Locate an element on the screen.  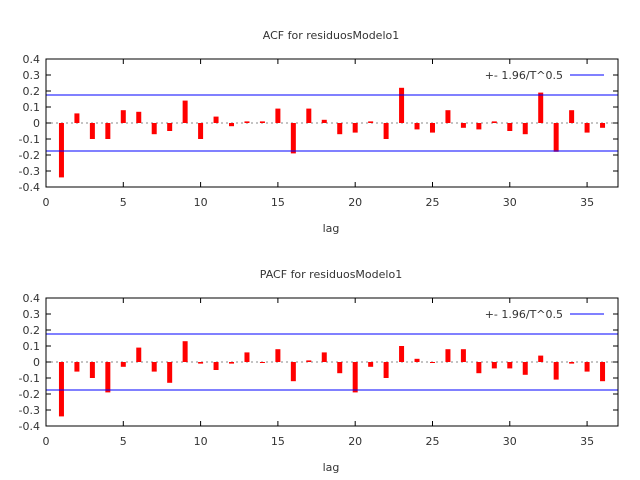
chart-title: PACF for residuosModelo1 is located at coordinates (331, 274).